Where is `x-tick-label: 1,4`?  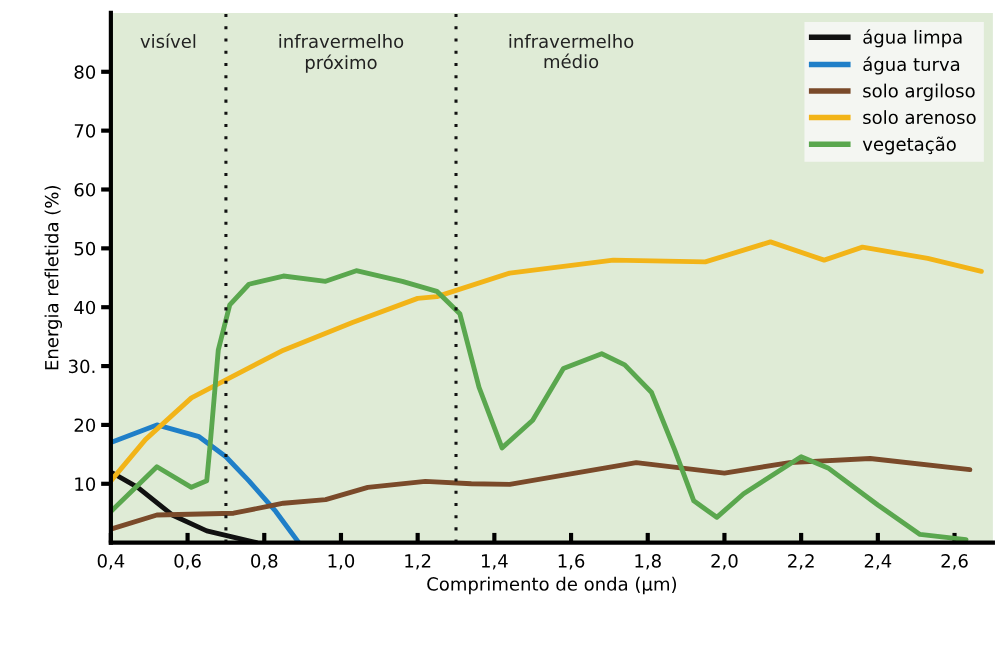
x-tick-label: 1,4 is located at coordinates (494, 562).